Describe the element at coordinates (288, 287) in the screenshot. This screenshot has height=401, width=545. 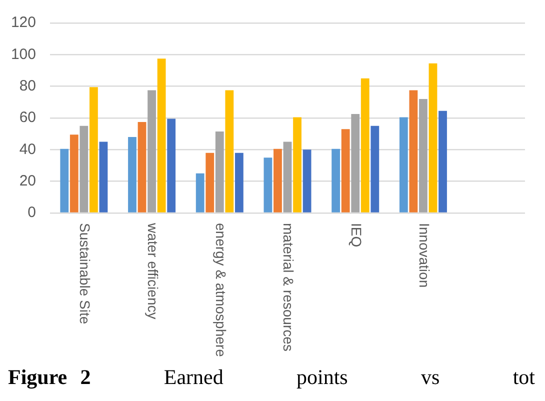
I see `x-tick-label: material & resources` at that location.